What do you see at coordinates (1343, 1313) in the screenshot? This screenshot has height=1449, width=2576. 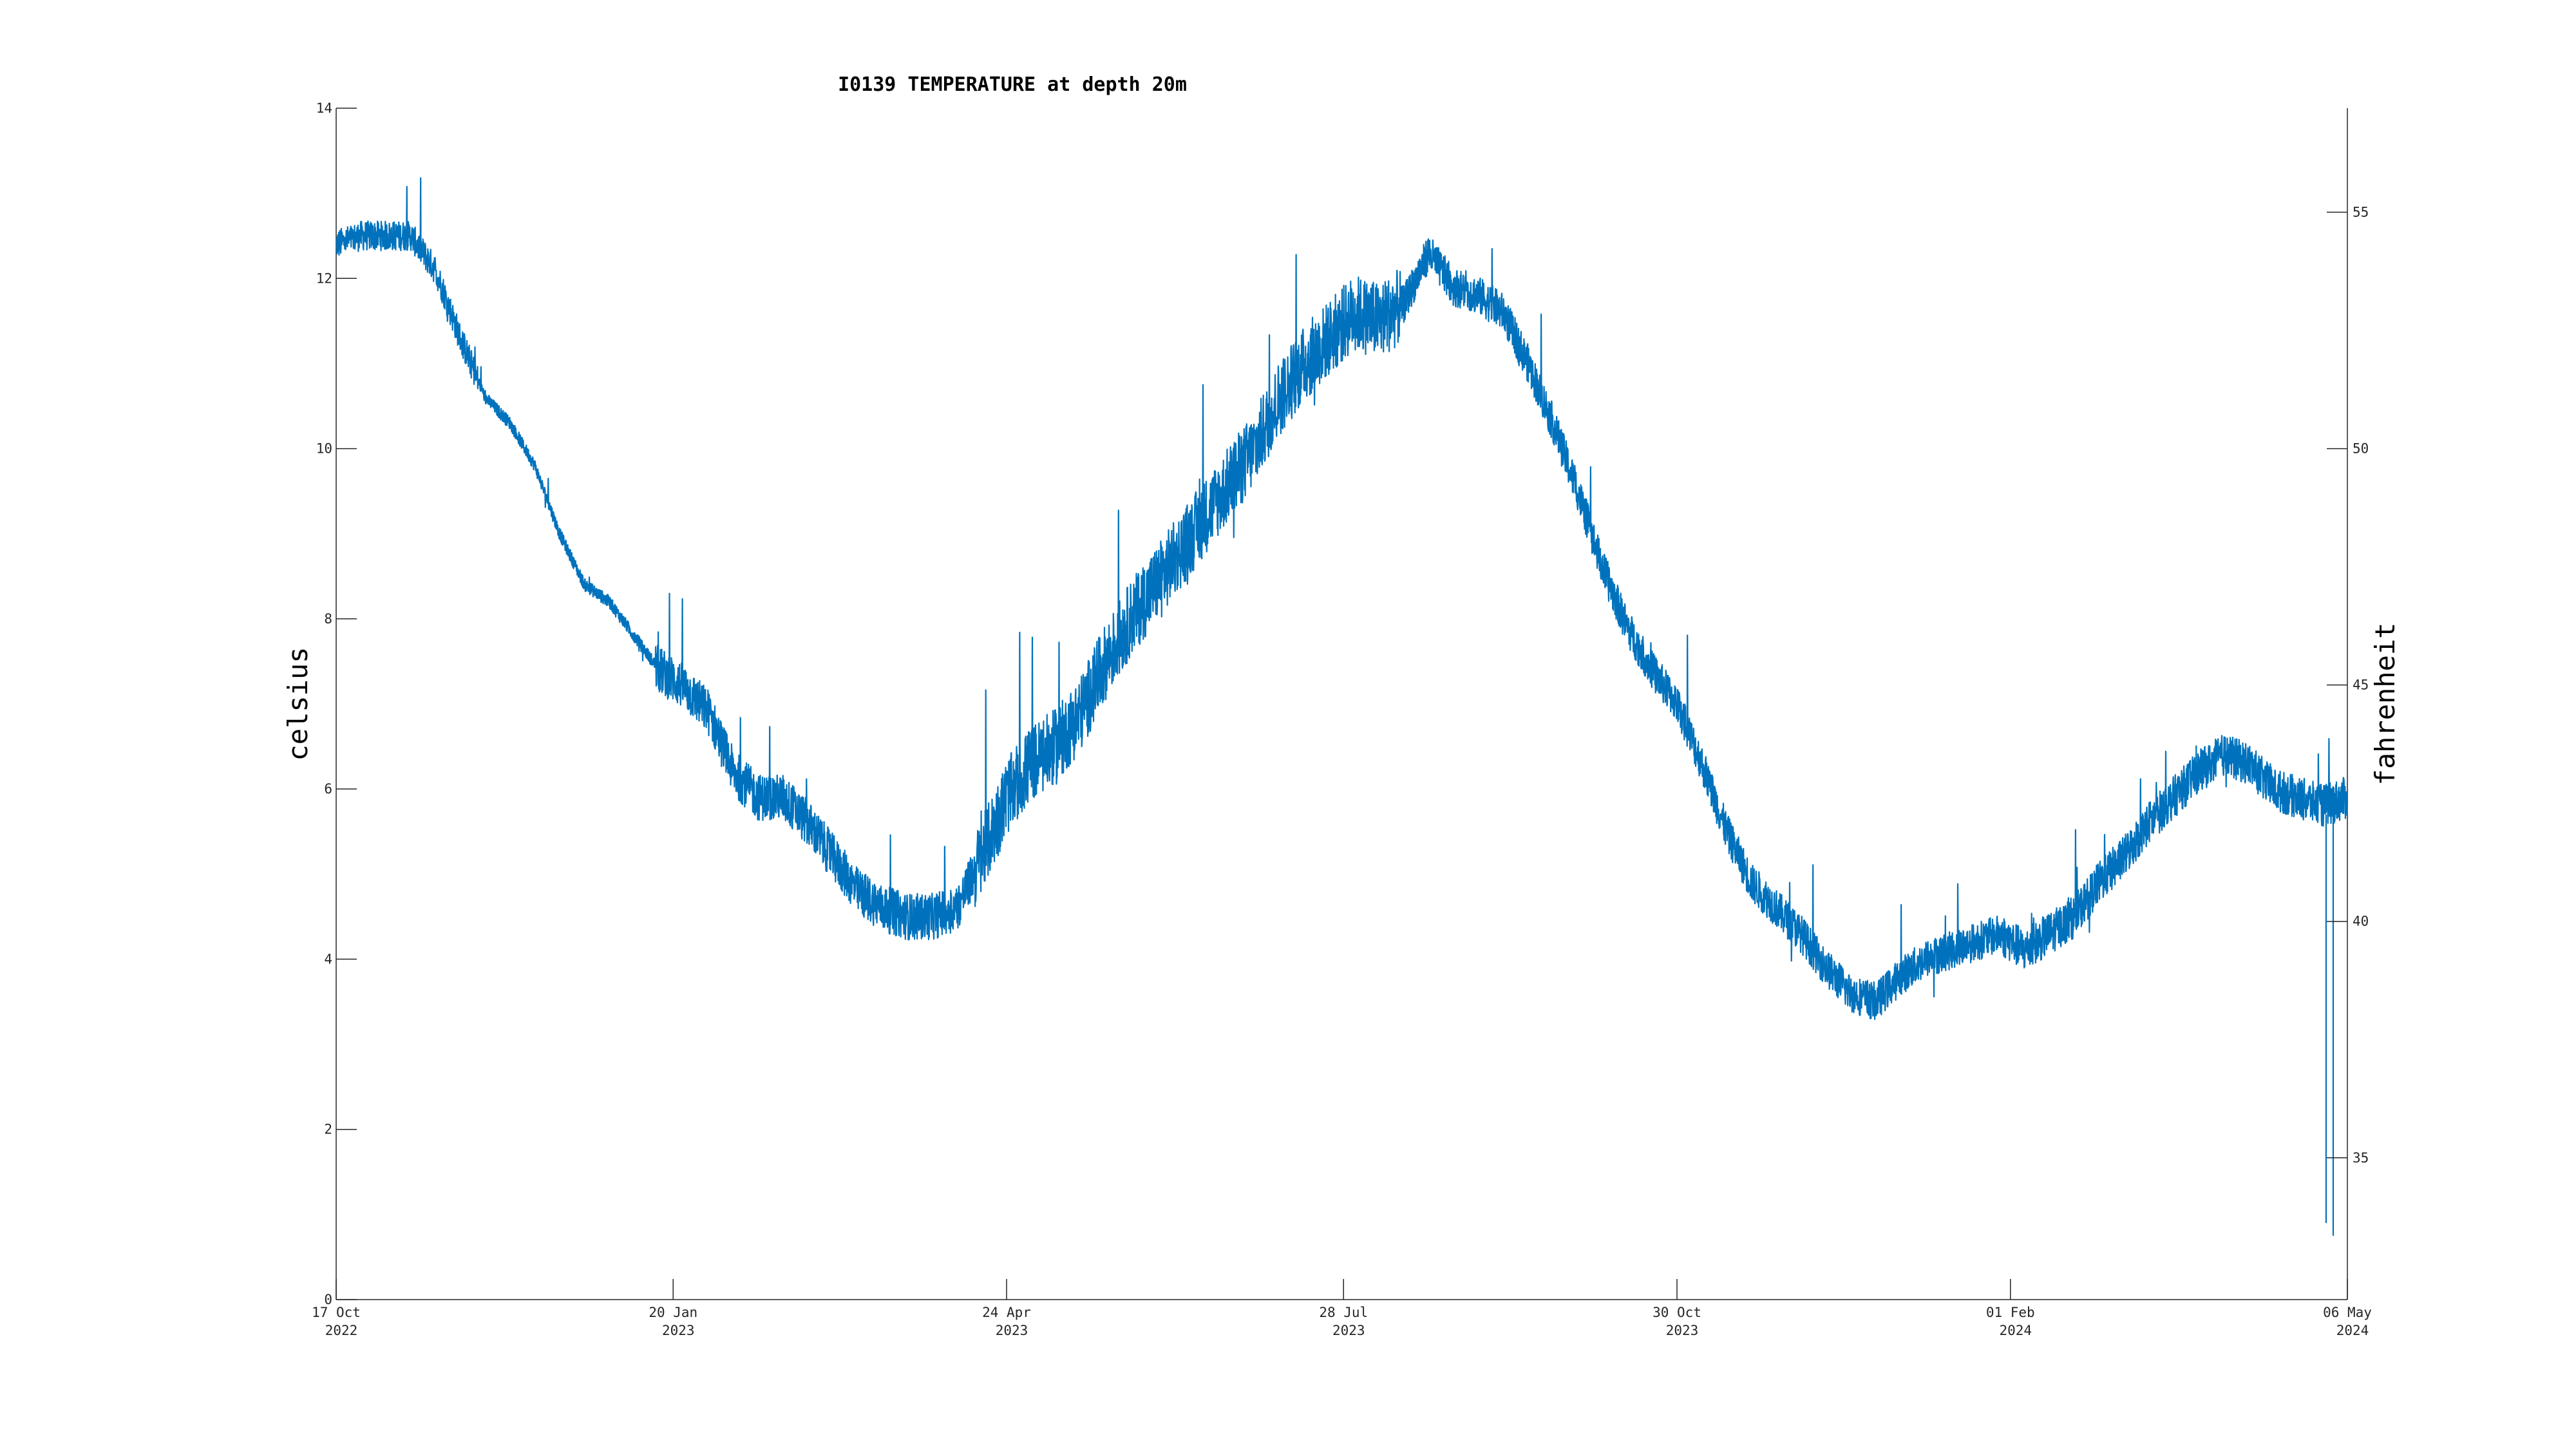 I see `x-tick-label: 28 Jul` at bounding box center [1343, 1313].